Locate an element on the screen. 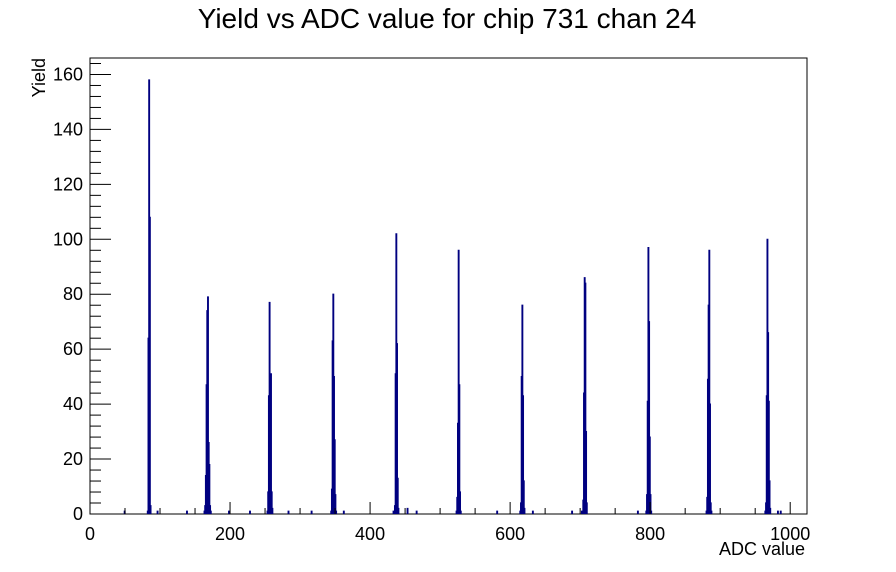 Image resolution: width=896 pixels, height=572 pixels. x-tick-label: 1000 is located at coordinates (790, 534).